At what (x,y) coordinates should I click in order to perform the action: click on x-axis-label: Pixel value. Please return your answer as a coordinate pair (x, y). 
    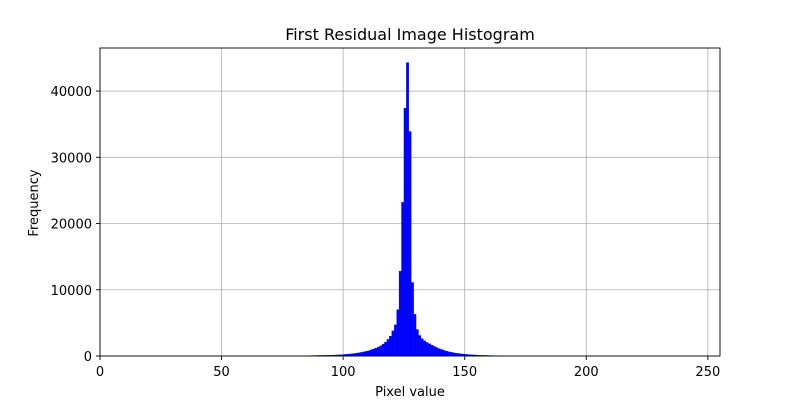
    Looking at the image, I should click on (410, 392).